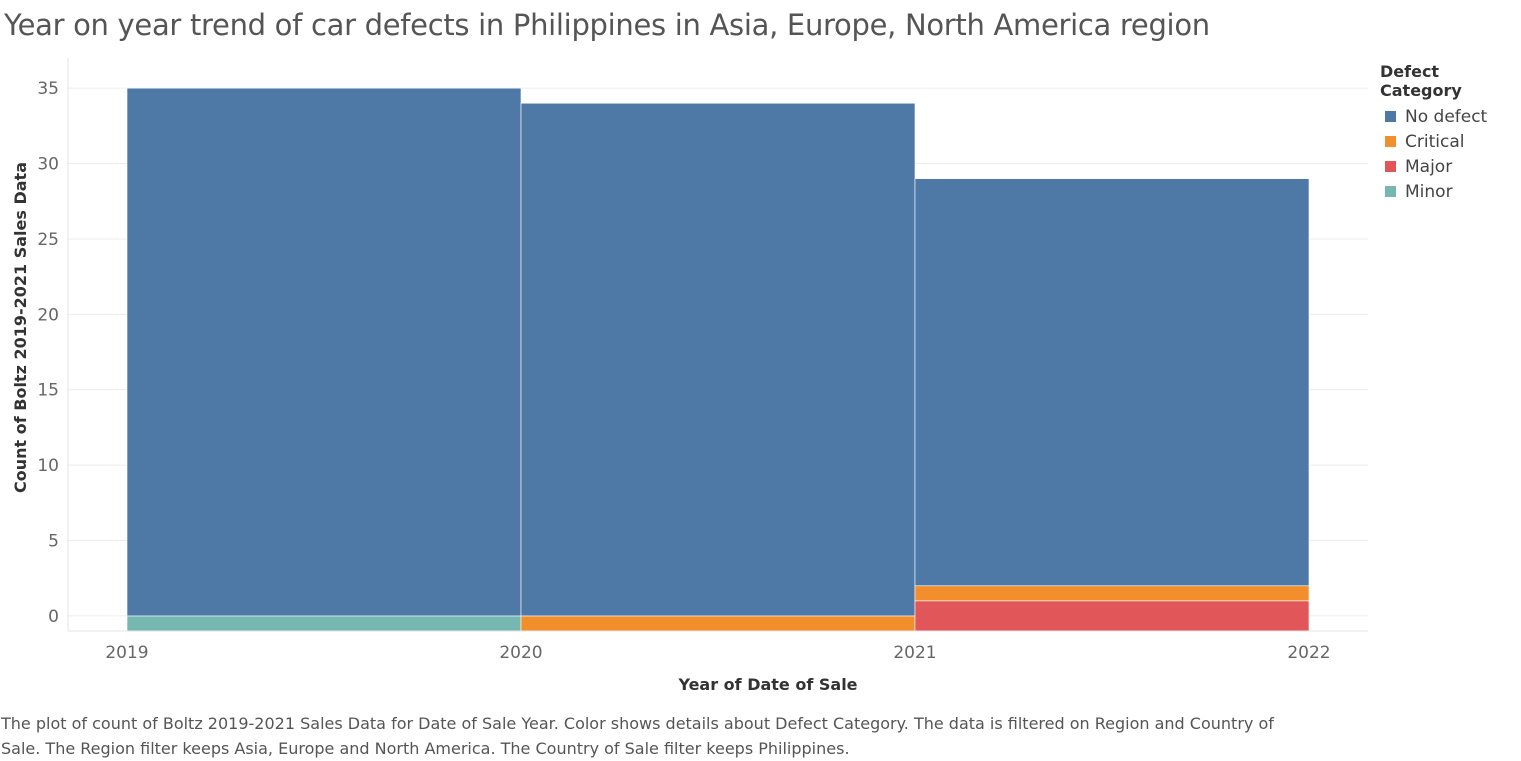  I want to click on y-tick-label: 0, so click(53, 617).